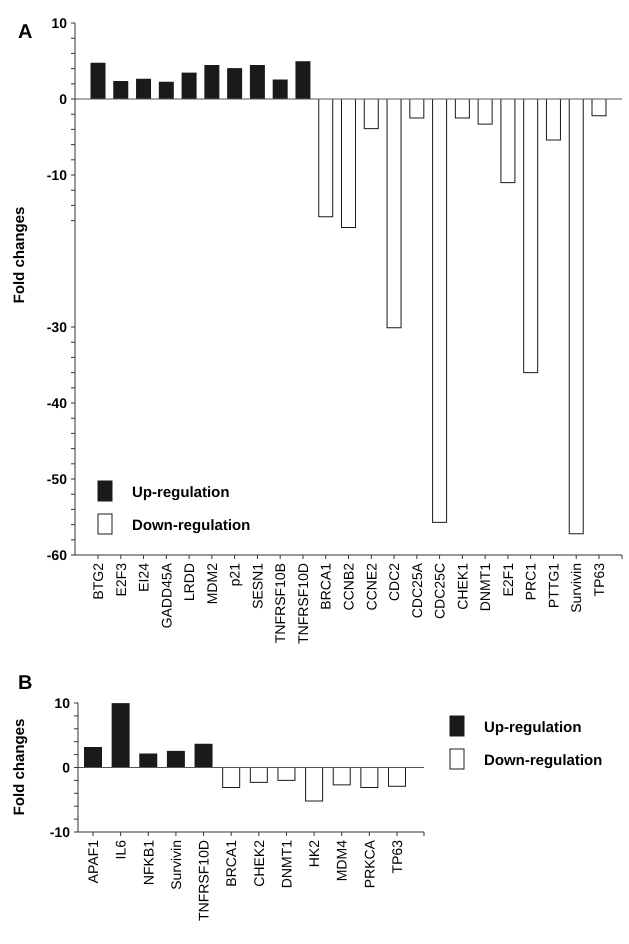 The height and width of the screenshot is (944, 629). What do you see at coordinates (25, 683) in the screenshot?
I see `chart-title: B` at bounding box center [25, 683].